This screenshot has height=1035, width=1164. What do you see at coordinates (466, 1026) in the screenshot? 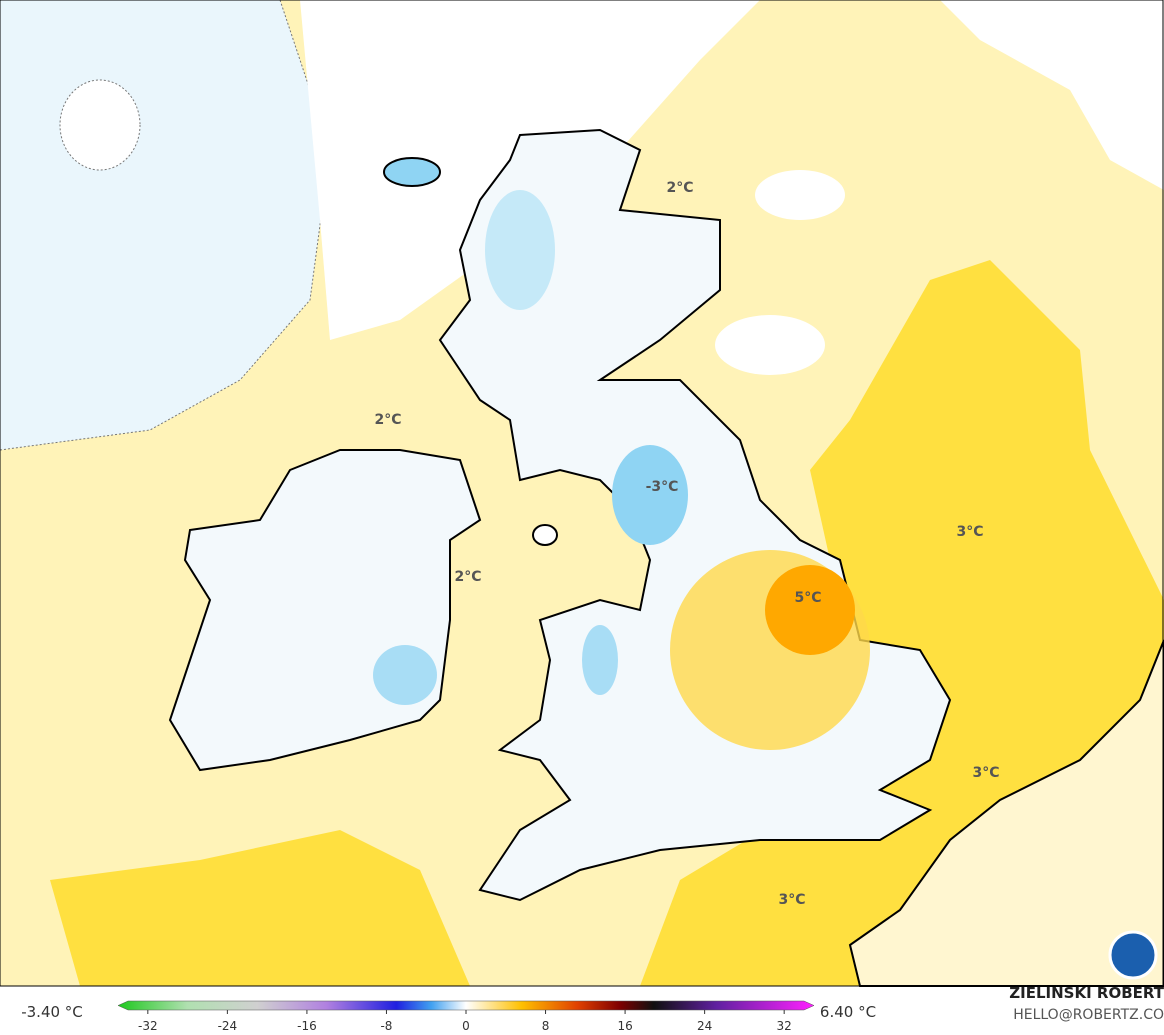
I see `colorbar-tick-label: 0` at bounding box center [466, 1026].